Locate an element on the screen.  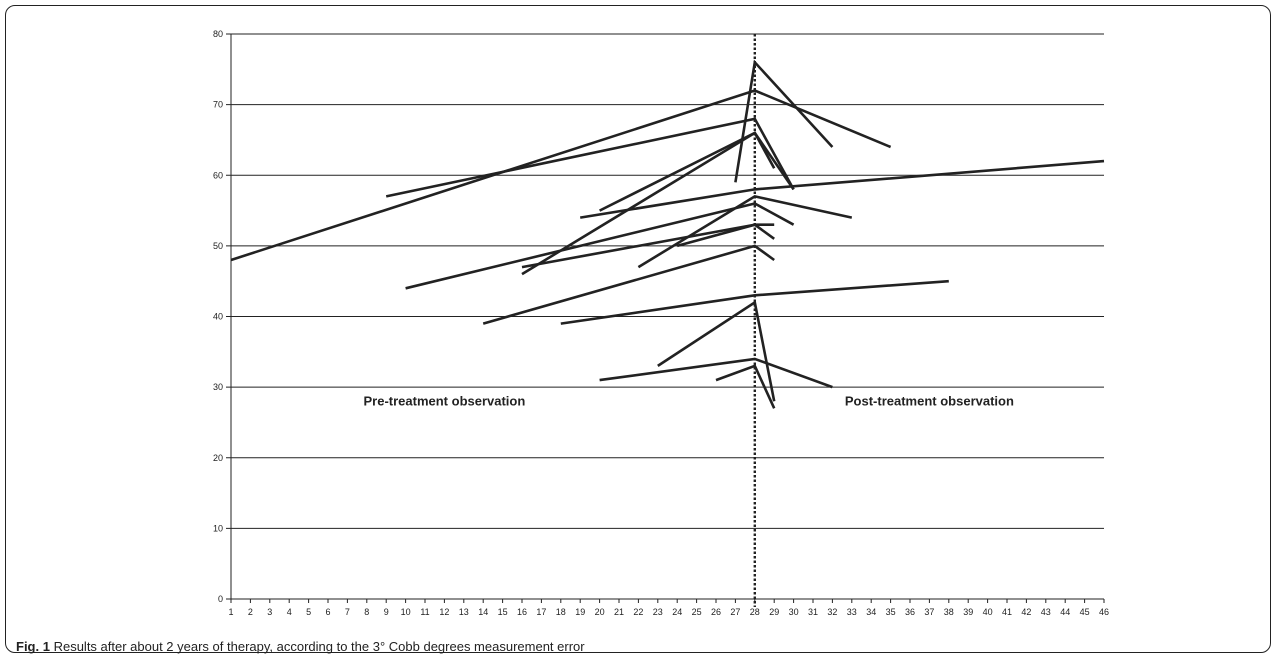
x-tick-label: 26 is located at coordinates (716, 612).